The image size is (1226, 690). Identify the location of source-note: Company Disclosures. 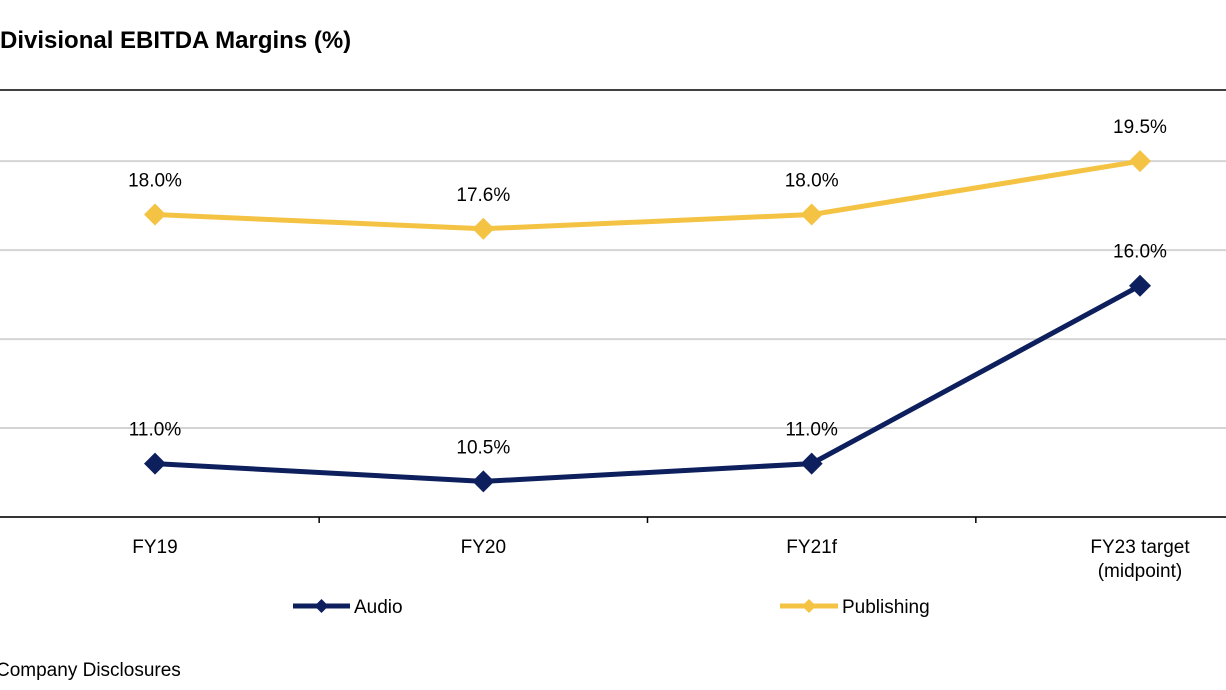
(90, 670).